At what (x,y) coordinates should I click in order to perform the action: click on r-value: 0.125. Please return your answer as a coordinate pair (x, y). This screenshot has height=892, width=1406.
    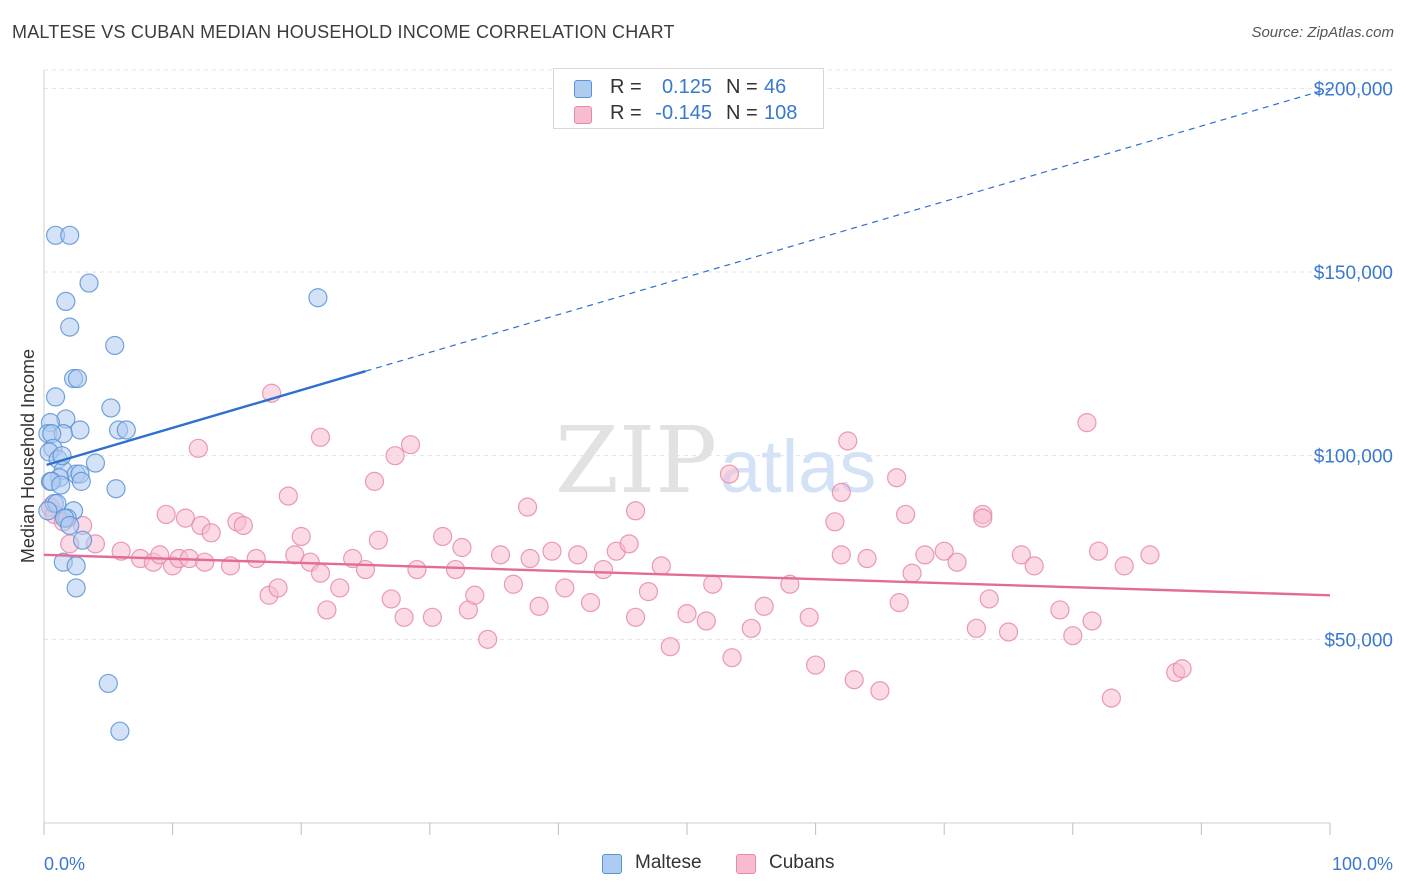
    Looking at the image, I should click on (686, 87).